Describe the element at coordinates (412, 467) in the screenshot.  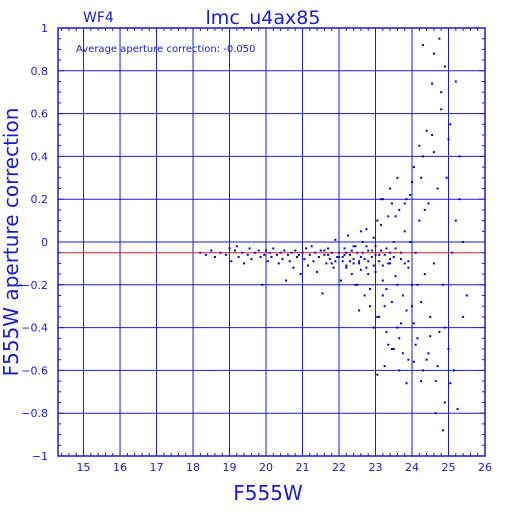
I see `x-tick-label: 24` at that location.